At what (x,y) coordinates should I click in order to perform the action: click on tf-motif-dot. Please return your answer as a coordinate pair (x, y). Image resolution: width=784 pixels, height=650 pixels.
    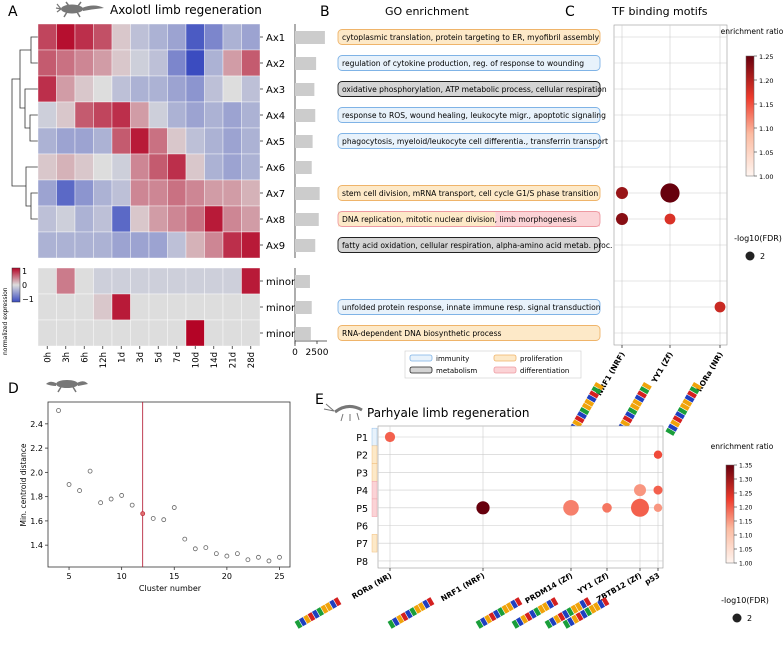
    Looking at the image, I should click on (622, 193).